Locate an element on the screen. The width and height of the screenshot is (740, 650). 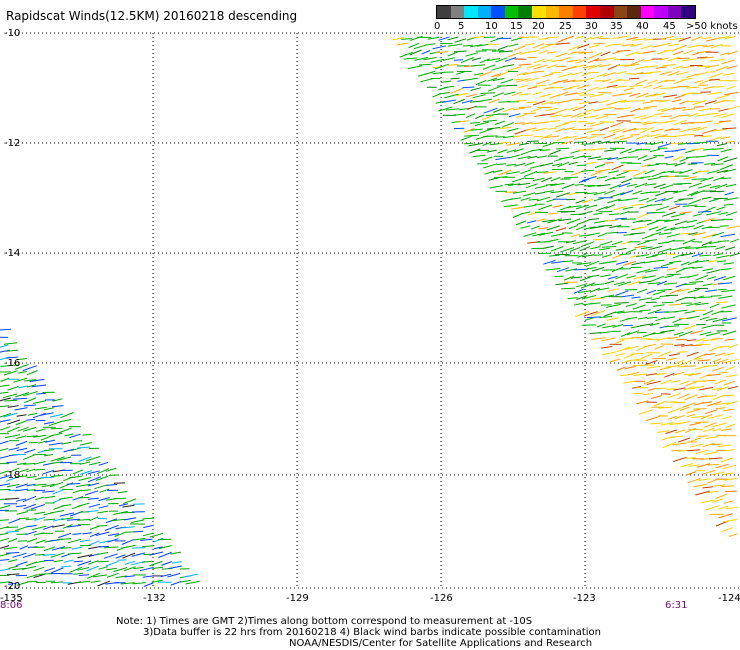
lon-label-129w: -129 is located at coordinates (297, 598).